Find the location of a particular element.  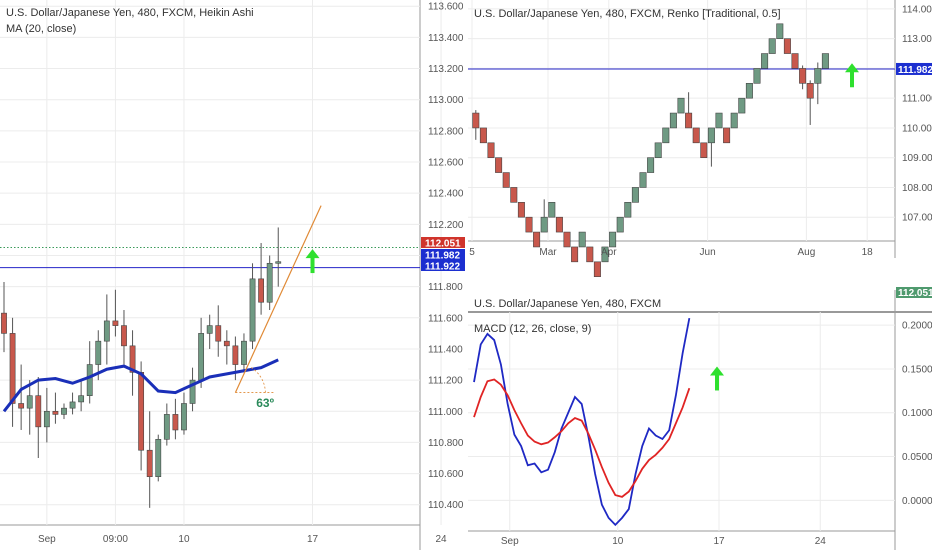

angle-label: 63º is located at coordinates (265, 403).